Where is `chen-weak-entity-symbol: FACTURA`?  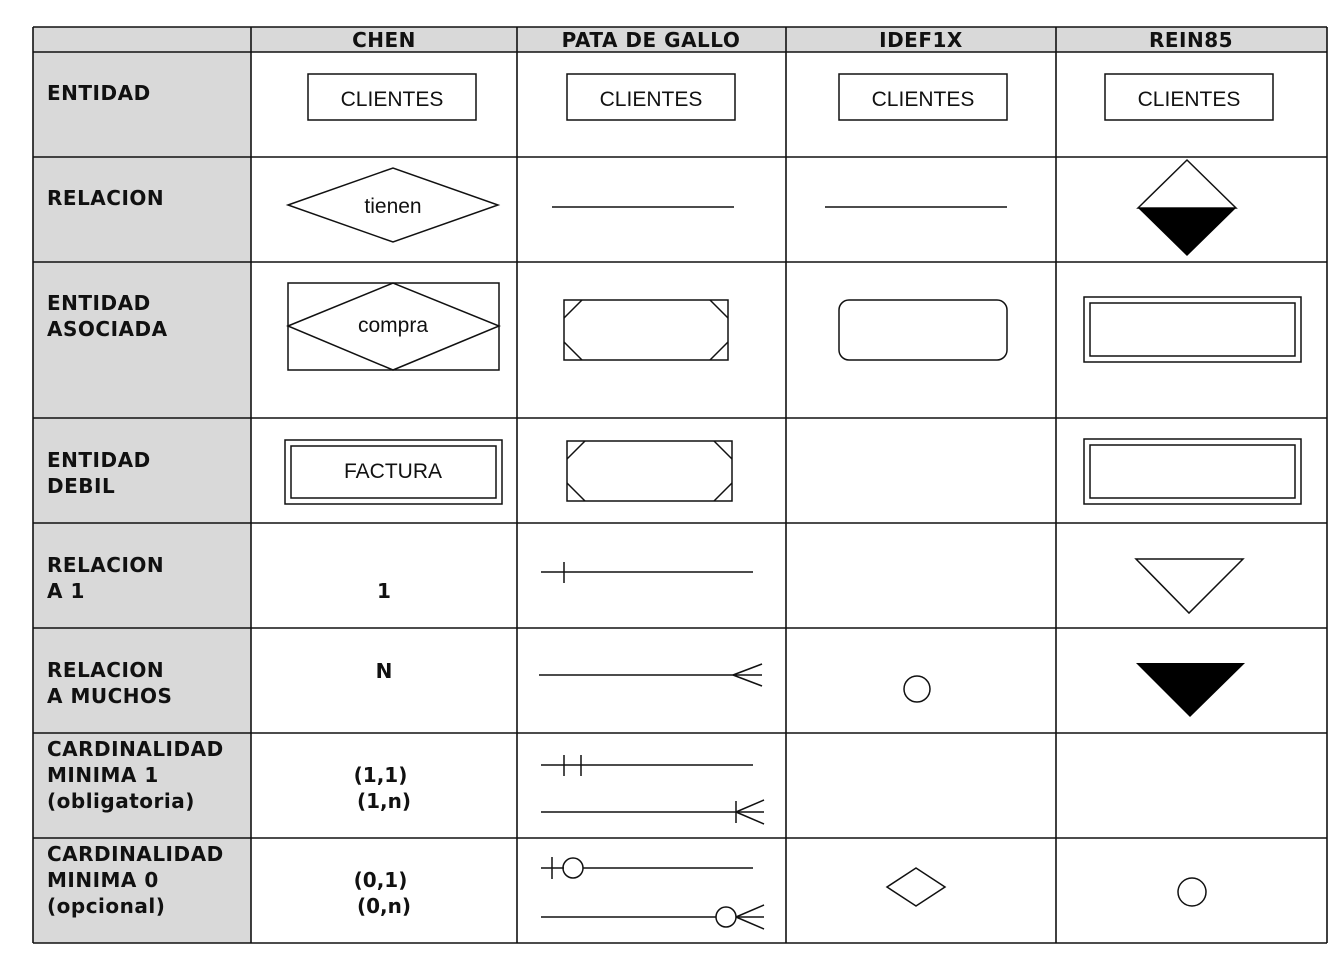
chen-weak-entity-symbol: FACTURA is located at coordinates (393, 472).